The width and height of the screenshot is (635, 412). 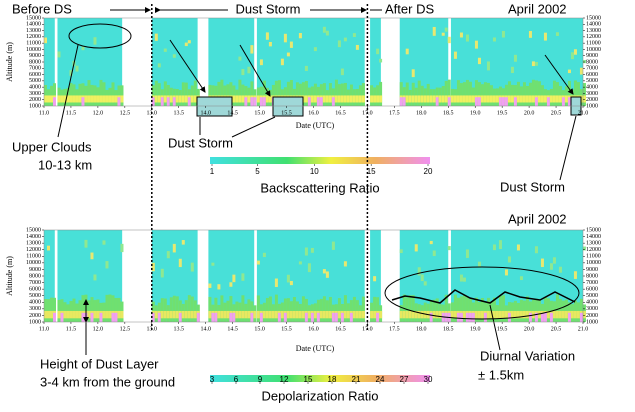 What do you see at coordinates (483, 296) in the screenshot?
I see `dust-top-trace` at bounding box center [483, 296].